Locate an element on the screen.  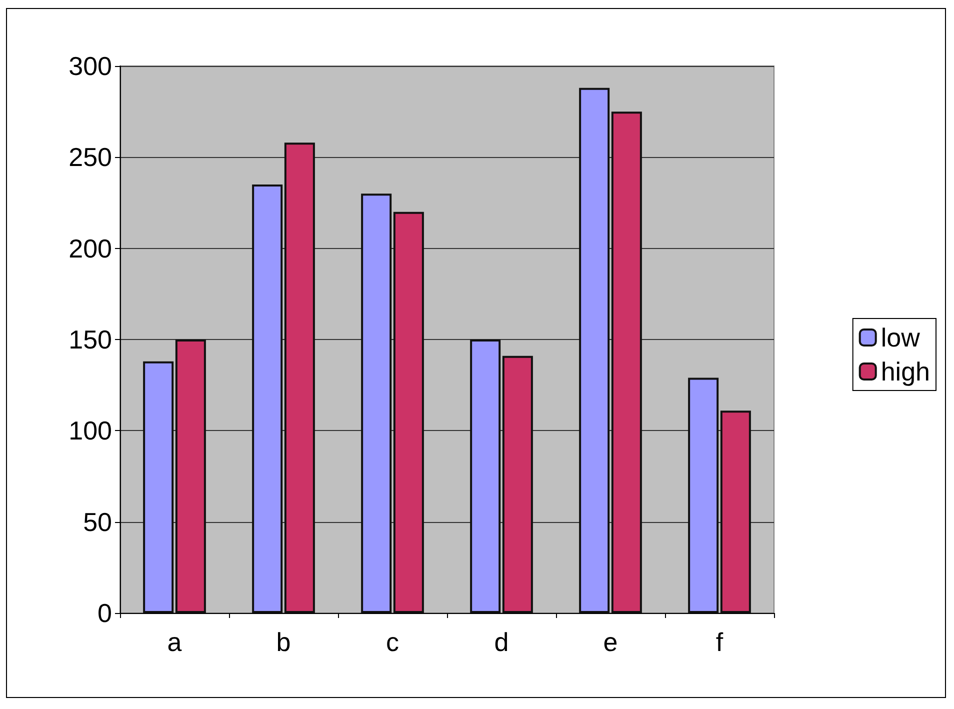
y-tick-label: 300 is located at coordinates (90, 66).